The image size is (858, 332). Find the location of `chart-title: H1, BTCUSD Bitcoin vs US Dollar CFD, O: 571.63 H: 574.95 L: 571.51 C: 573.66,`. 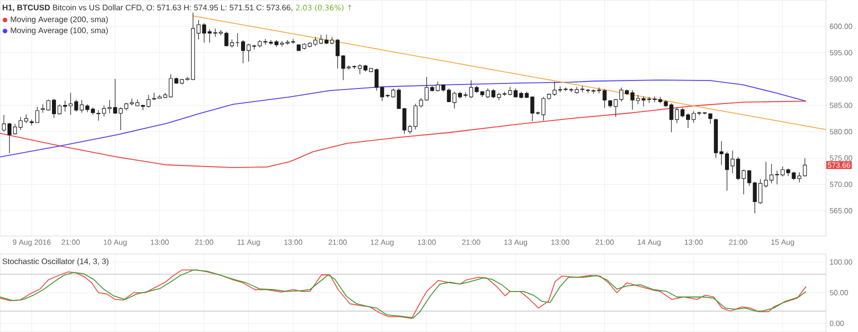

chart-title: H1, BTCUSD Bitcoin vs US Dollar CFD, O: 571.63 H: 574.95 L: 571.51 C: 573.66, is located at coordinates (147, 8).